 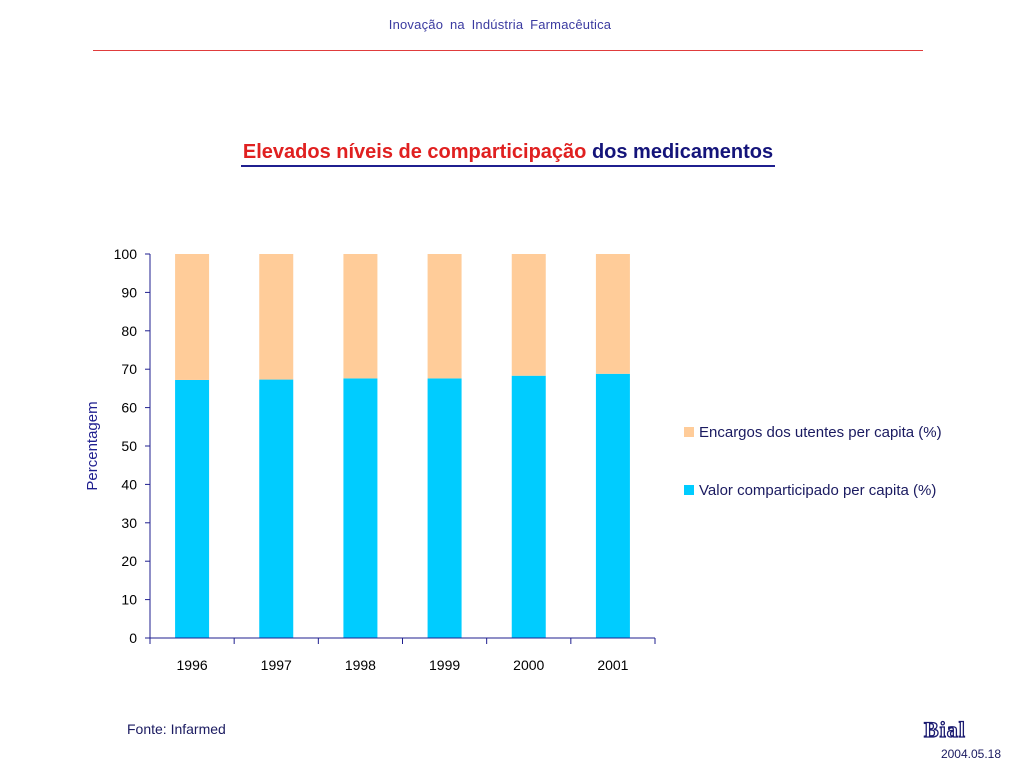 I want to click on x-tick-label-1997: 1997, so click(x=276, y=665).